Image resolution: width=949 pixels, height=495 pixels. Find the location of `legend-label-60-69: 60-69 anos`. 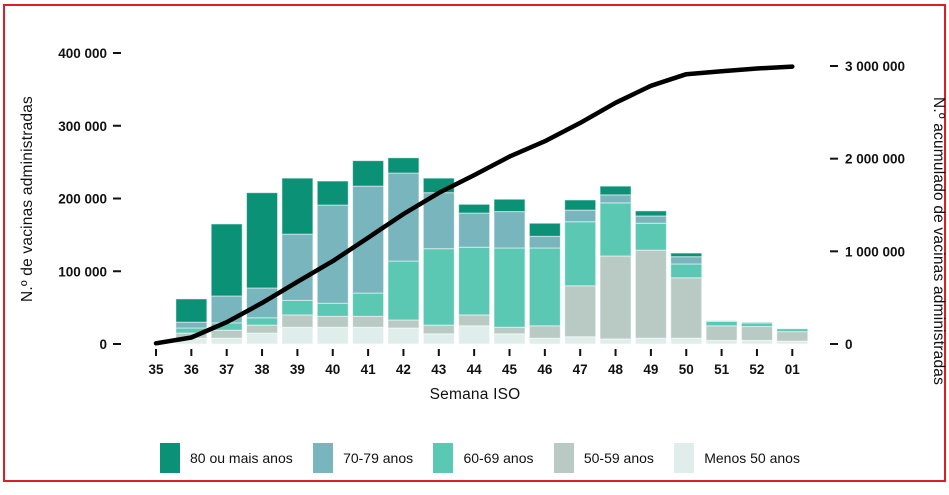

legend-label-60-69: 60-69 anos is located at coordinates (498, 458).